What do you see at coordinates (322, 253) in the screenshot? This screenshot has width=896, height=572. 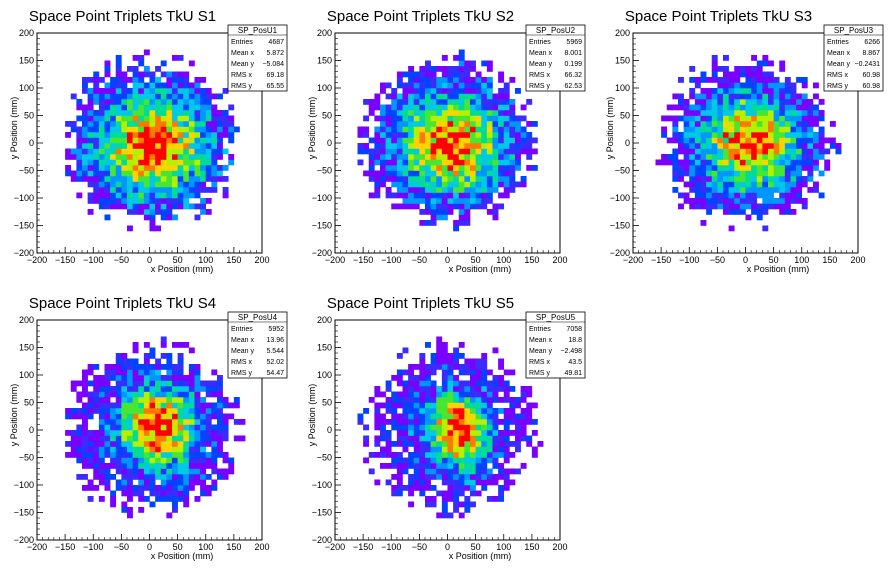 I see `y-tick-label: −200` at bounding box center [322, 253].